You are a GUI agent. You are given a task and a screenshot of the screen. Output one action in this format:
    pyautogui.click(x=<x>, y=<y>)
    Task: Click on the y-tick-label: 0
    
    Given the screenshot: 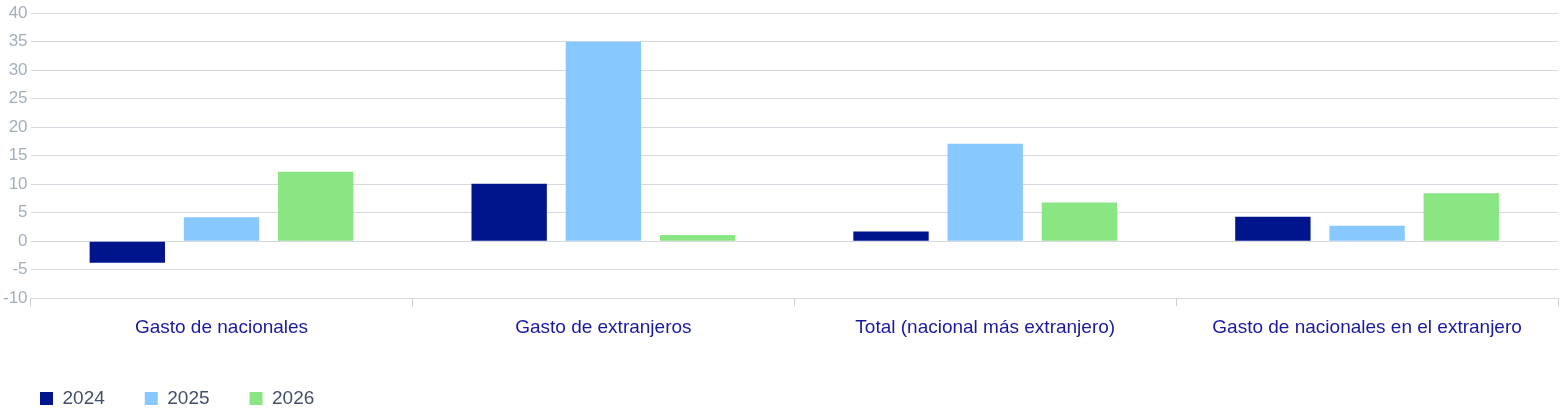 What is the action you would take?
    pyautogui.click(x=23, y=240)
    